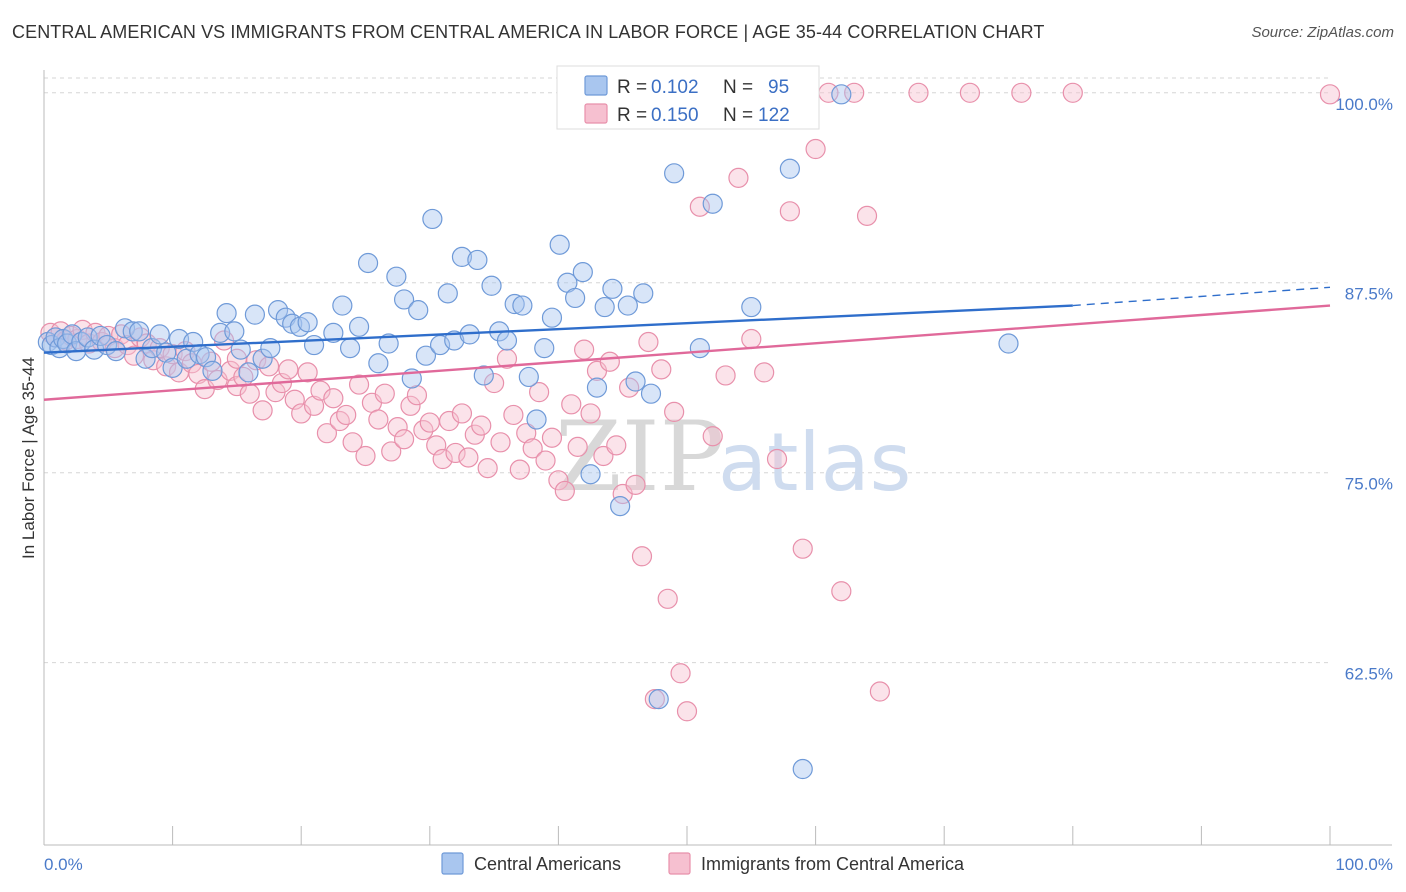  Describe the element at coordinates (558, 329) in the screenshot. I see `trend-line-central-americans` at that location.